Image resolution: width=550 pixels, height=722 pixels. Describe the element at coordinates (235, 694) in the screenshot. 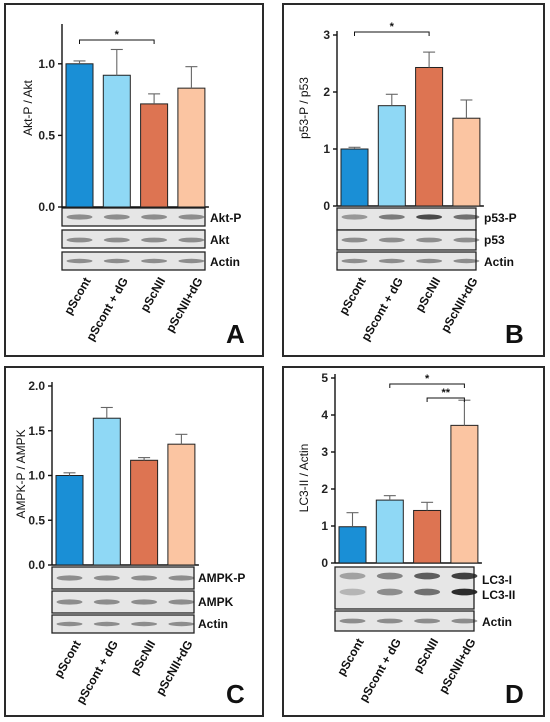

I see `panel-C-letter: C` at that location.